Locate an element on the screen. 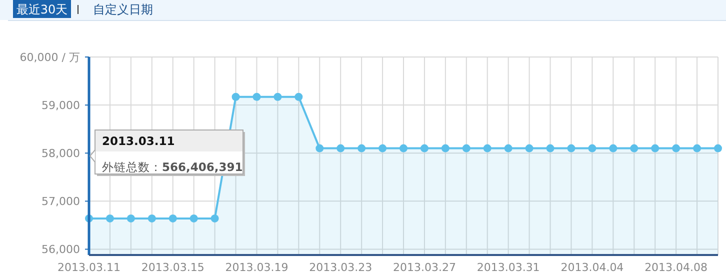  y-tick-label: 60,000 / 万 is located at coordinates (50, 57).